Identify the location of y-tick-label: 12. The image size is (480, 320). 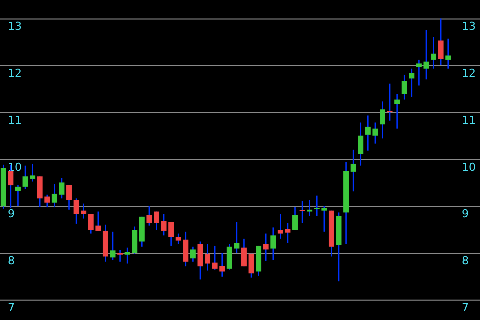
(15, 73).